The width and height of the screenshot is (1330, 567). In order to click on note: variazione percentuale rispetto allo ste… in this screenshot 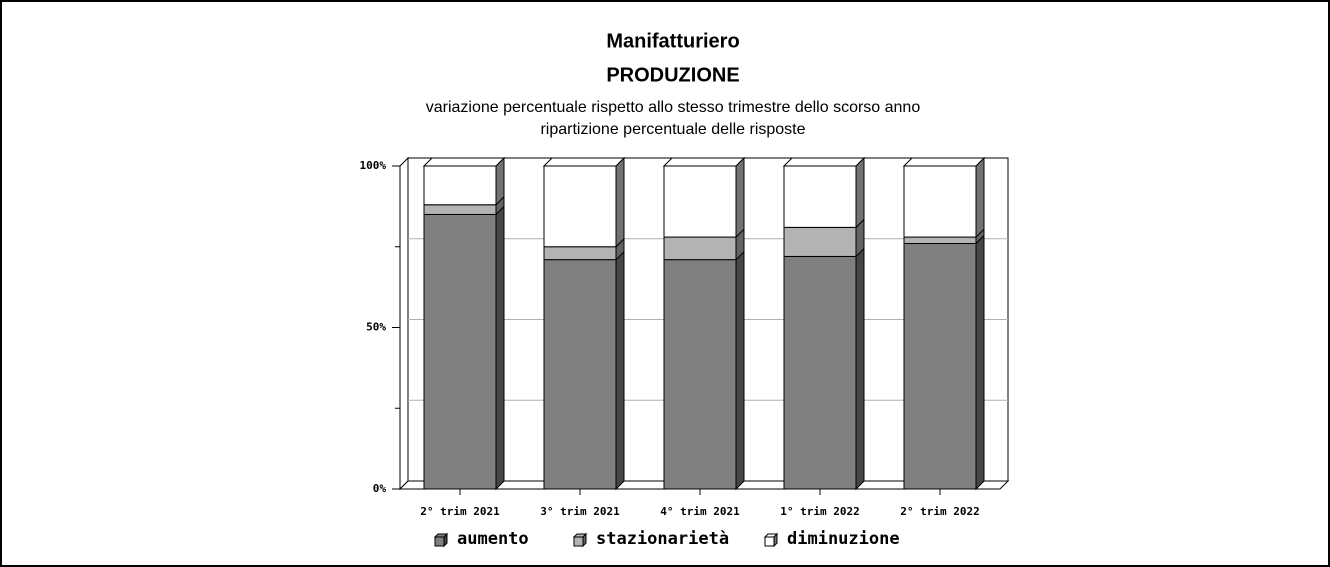, I will do `click(673, 107)`.